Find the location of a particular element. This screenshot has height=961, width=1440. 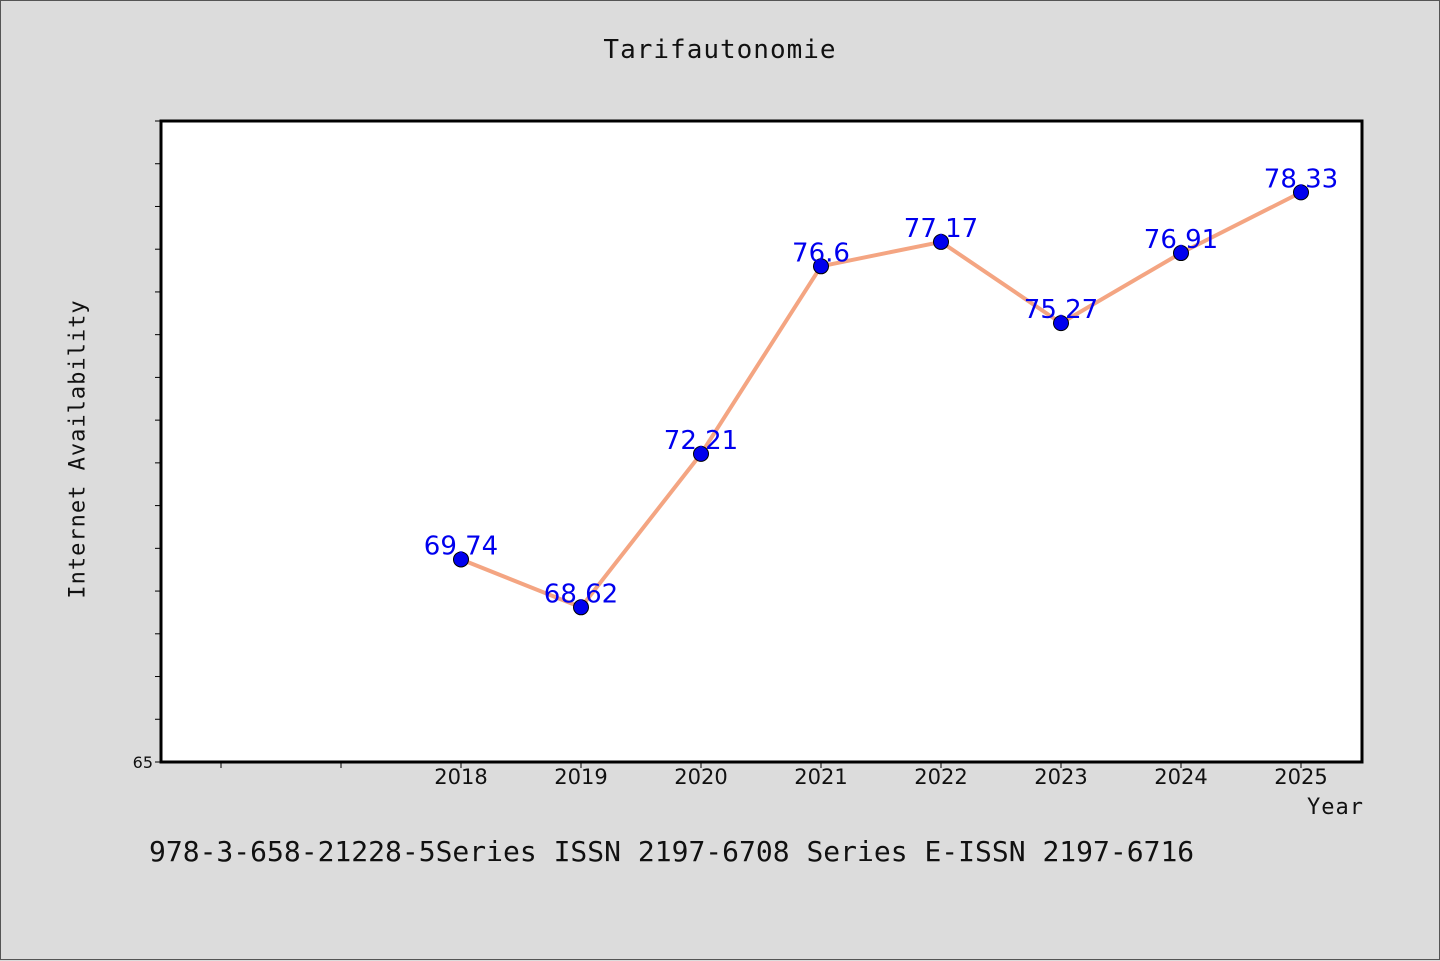

data-label: 76.91 is located at coordinates (1181, 240).